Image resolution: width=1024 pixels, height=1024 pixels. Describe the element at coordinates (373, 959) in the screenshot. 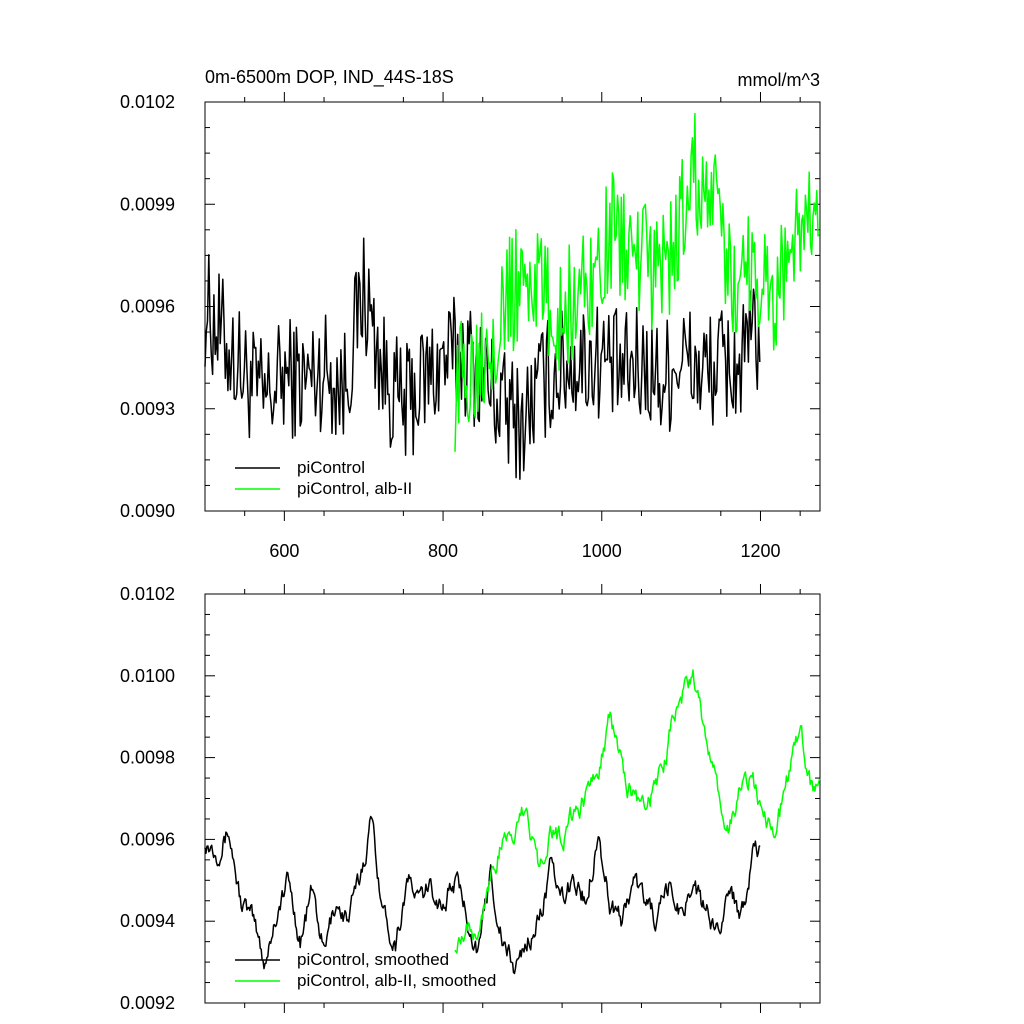

I see `legend-label-0: piControl, smoothed` at that location.